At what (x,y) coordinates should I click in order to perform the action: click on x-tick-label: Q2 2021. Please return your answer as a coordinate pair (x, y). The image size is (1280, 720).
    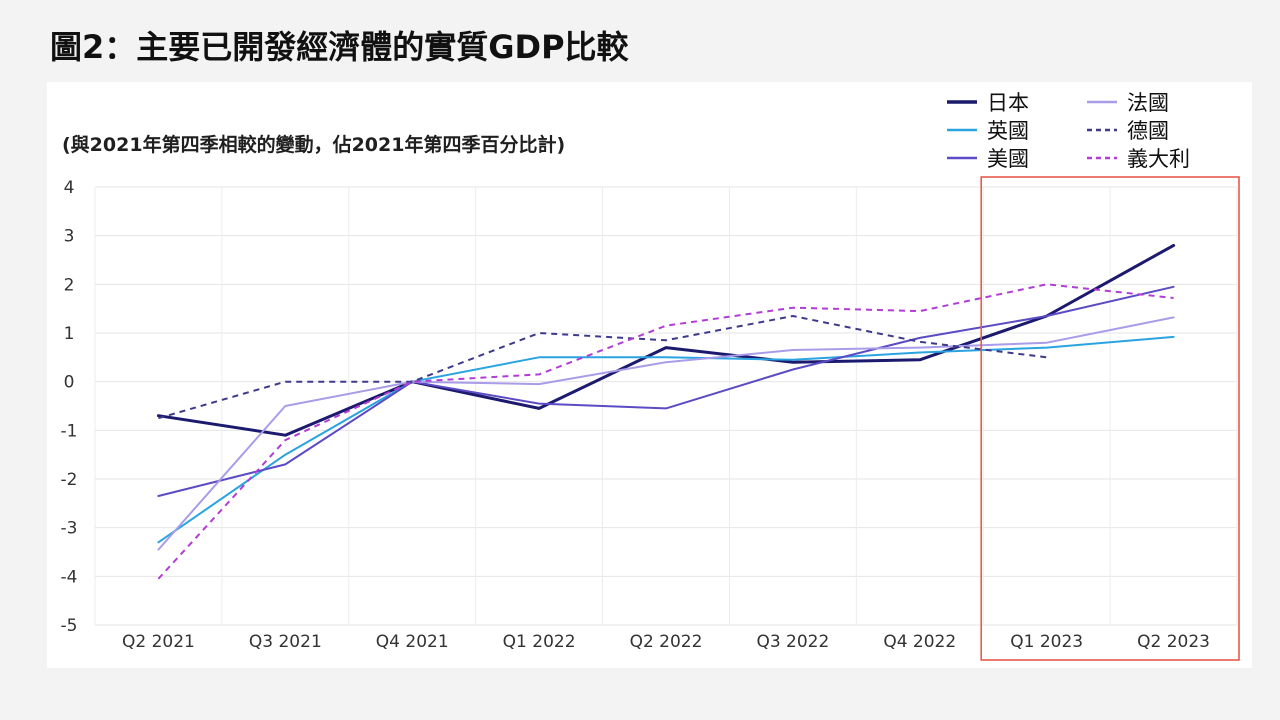
    Looking at the image, I should click on (158, 642).